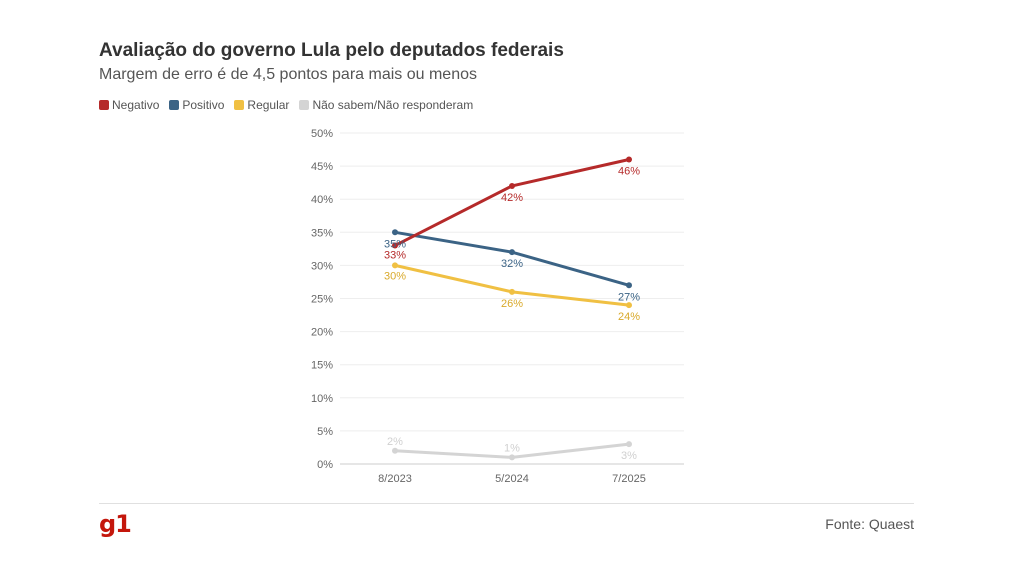 Image resolution: width=1024 pixels, height=576 pixels. I want to click on y-tick-label: 25%, so click(322, 300).